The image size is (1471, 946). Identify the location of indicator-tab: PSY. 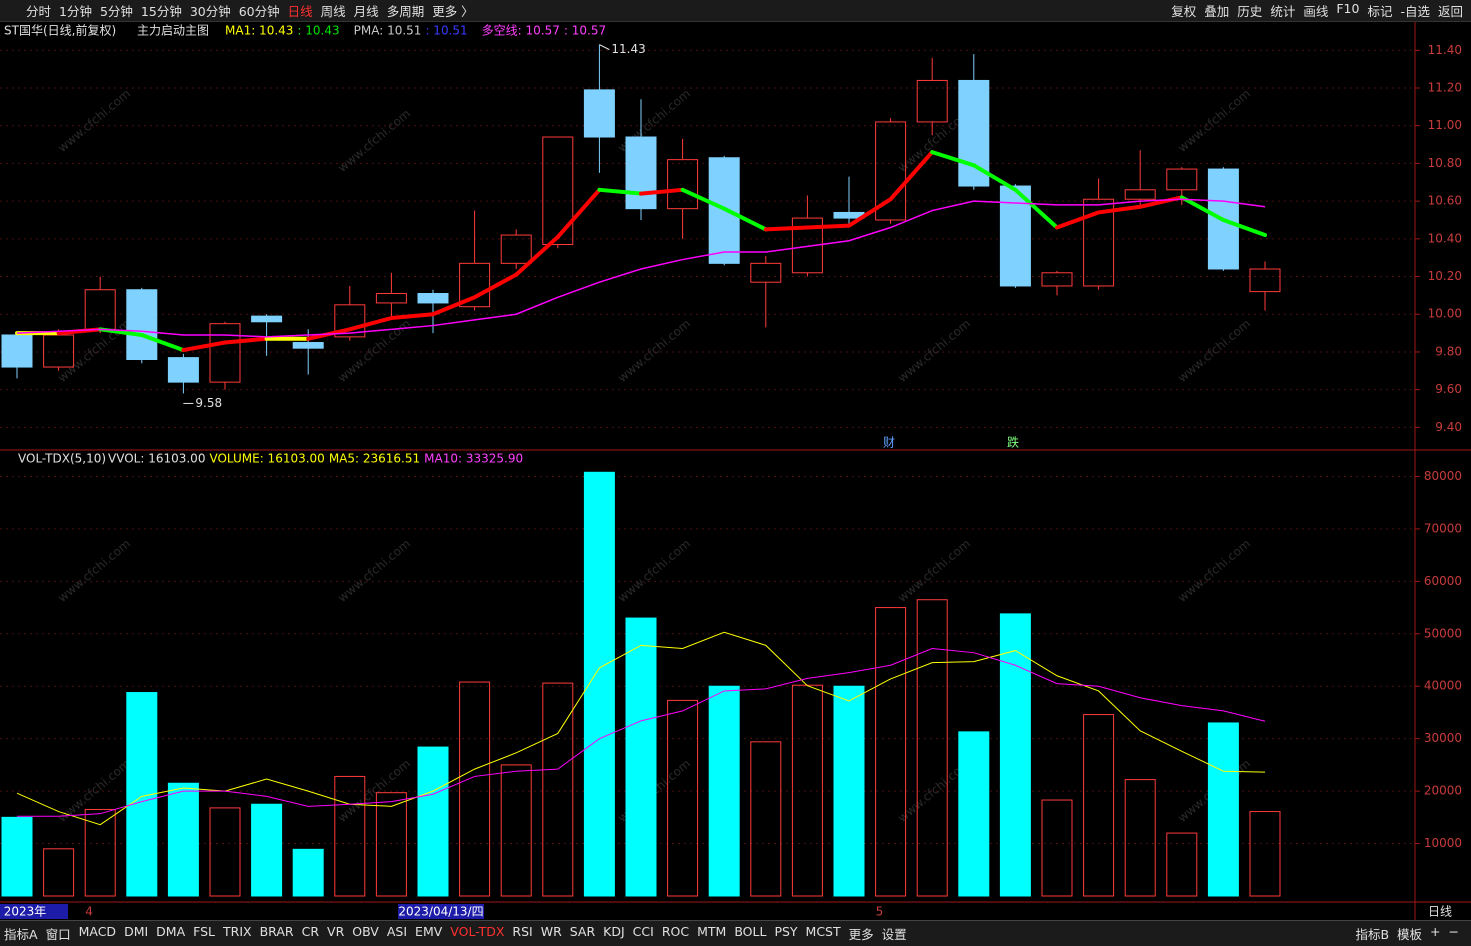
(786, 931).